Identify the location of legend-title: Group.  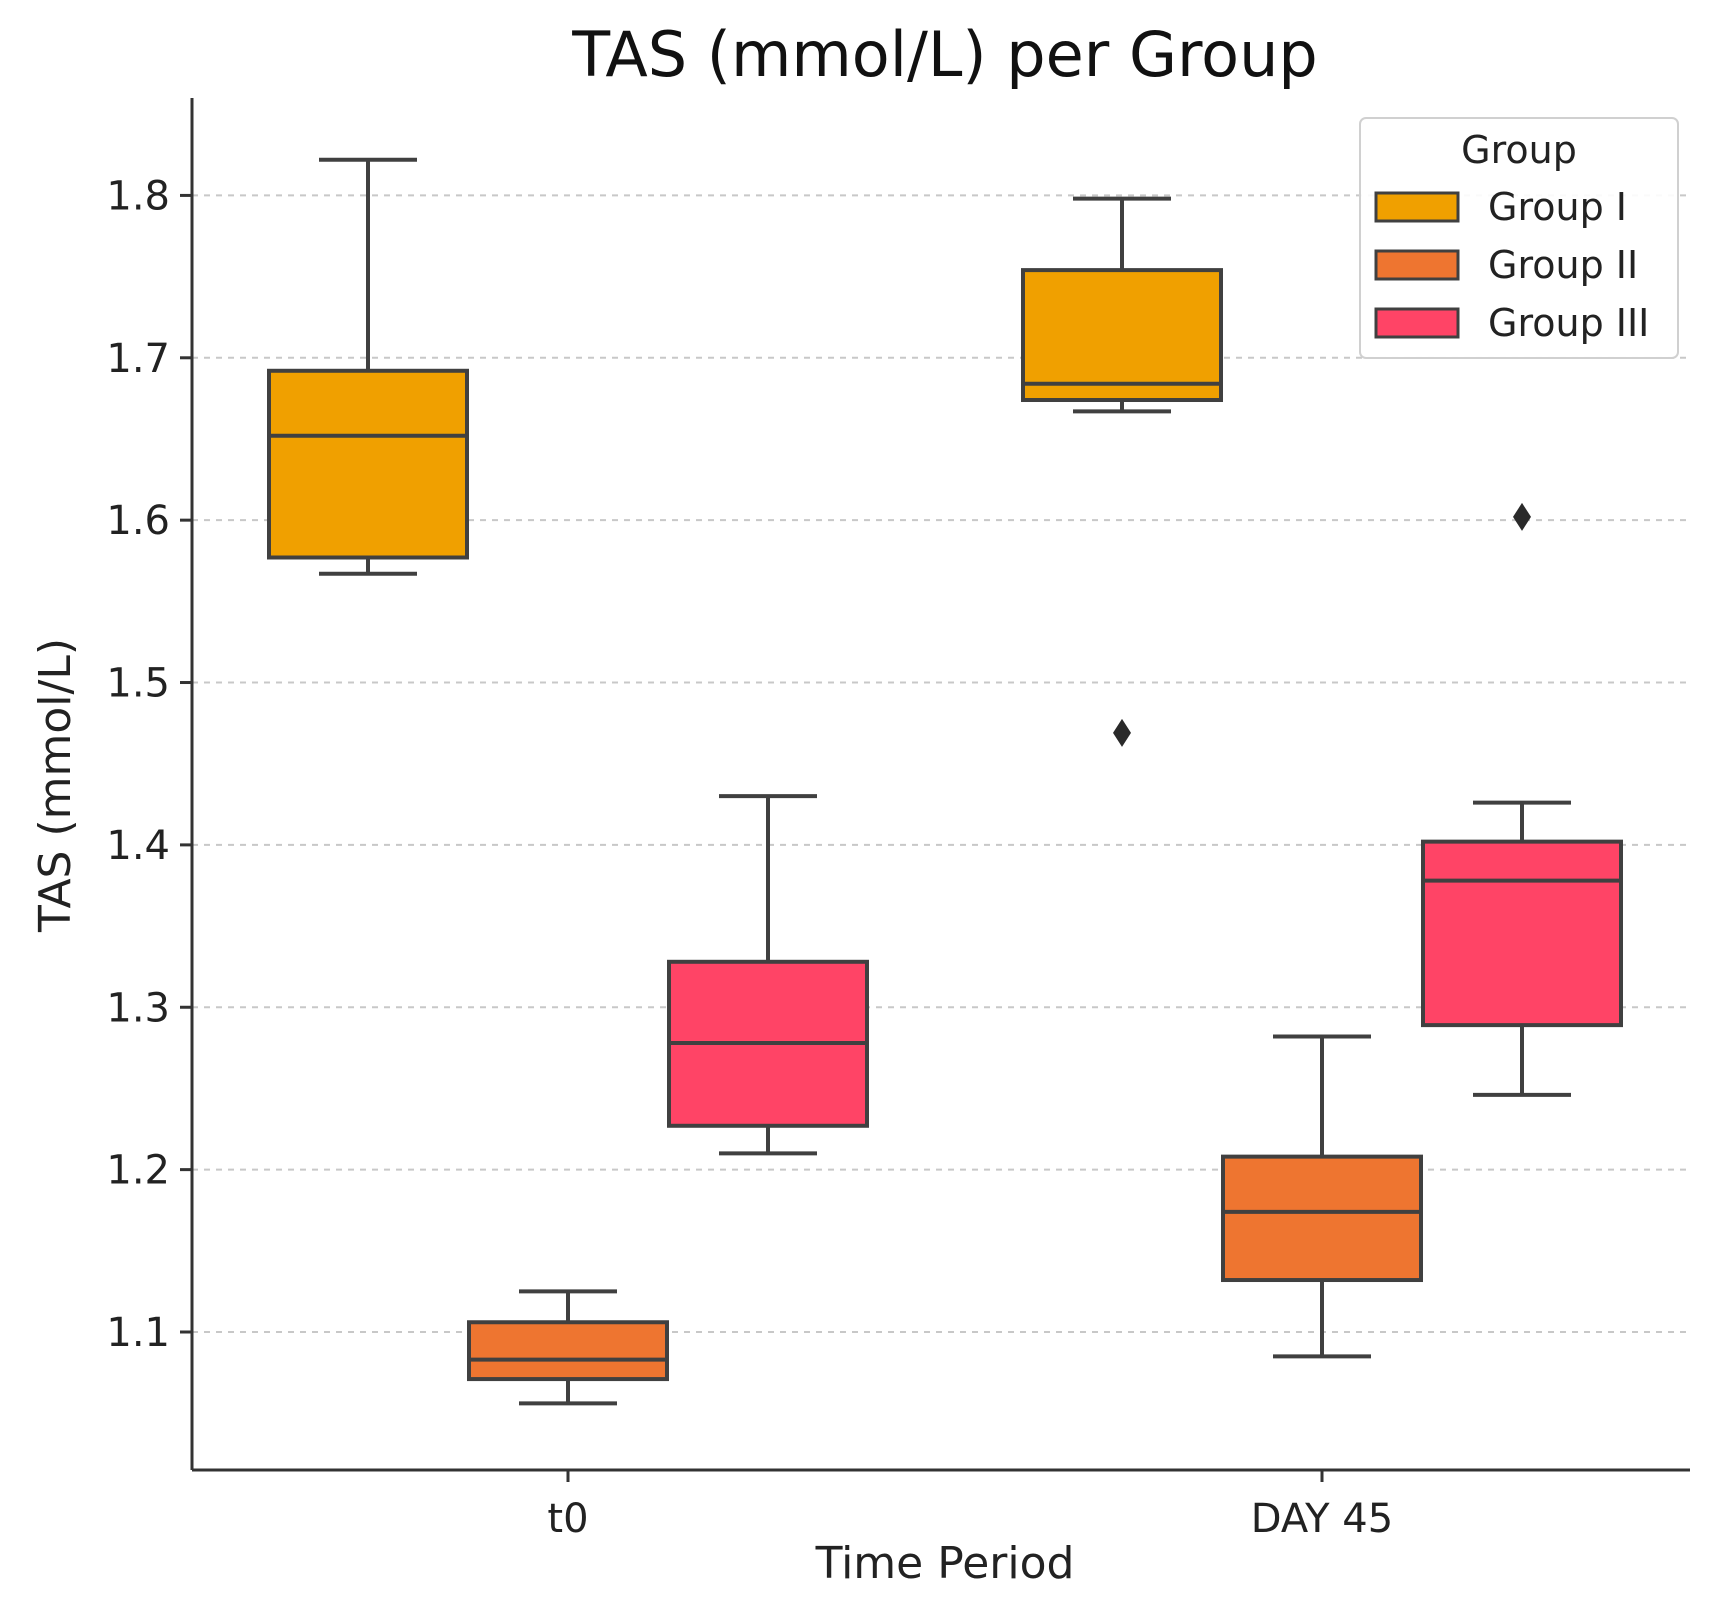
(1519, 150).